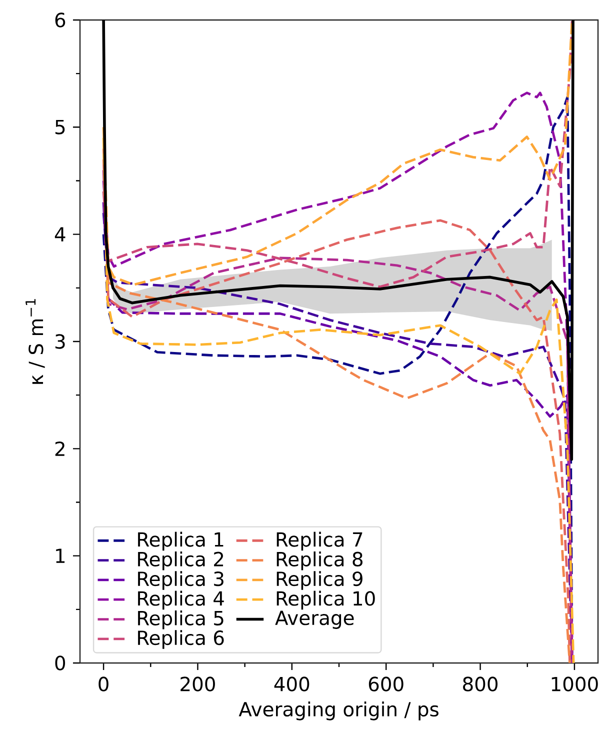 The width and height of the screenshot is (602, 734). Describe the element at coordinates (60, 663) in the screenshot. I see `y-tick-label: 0` at that location.